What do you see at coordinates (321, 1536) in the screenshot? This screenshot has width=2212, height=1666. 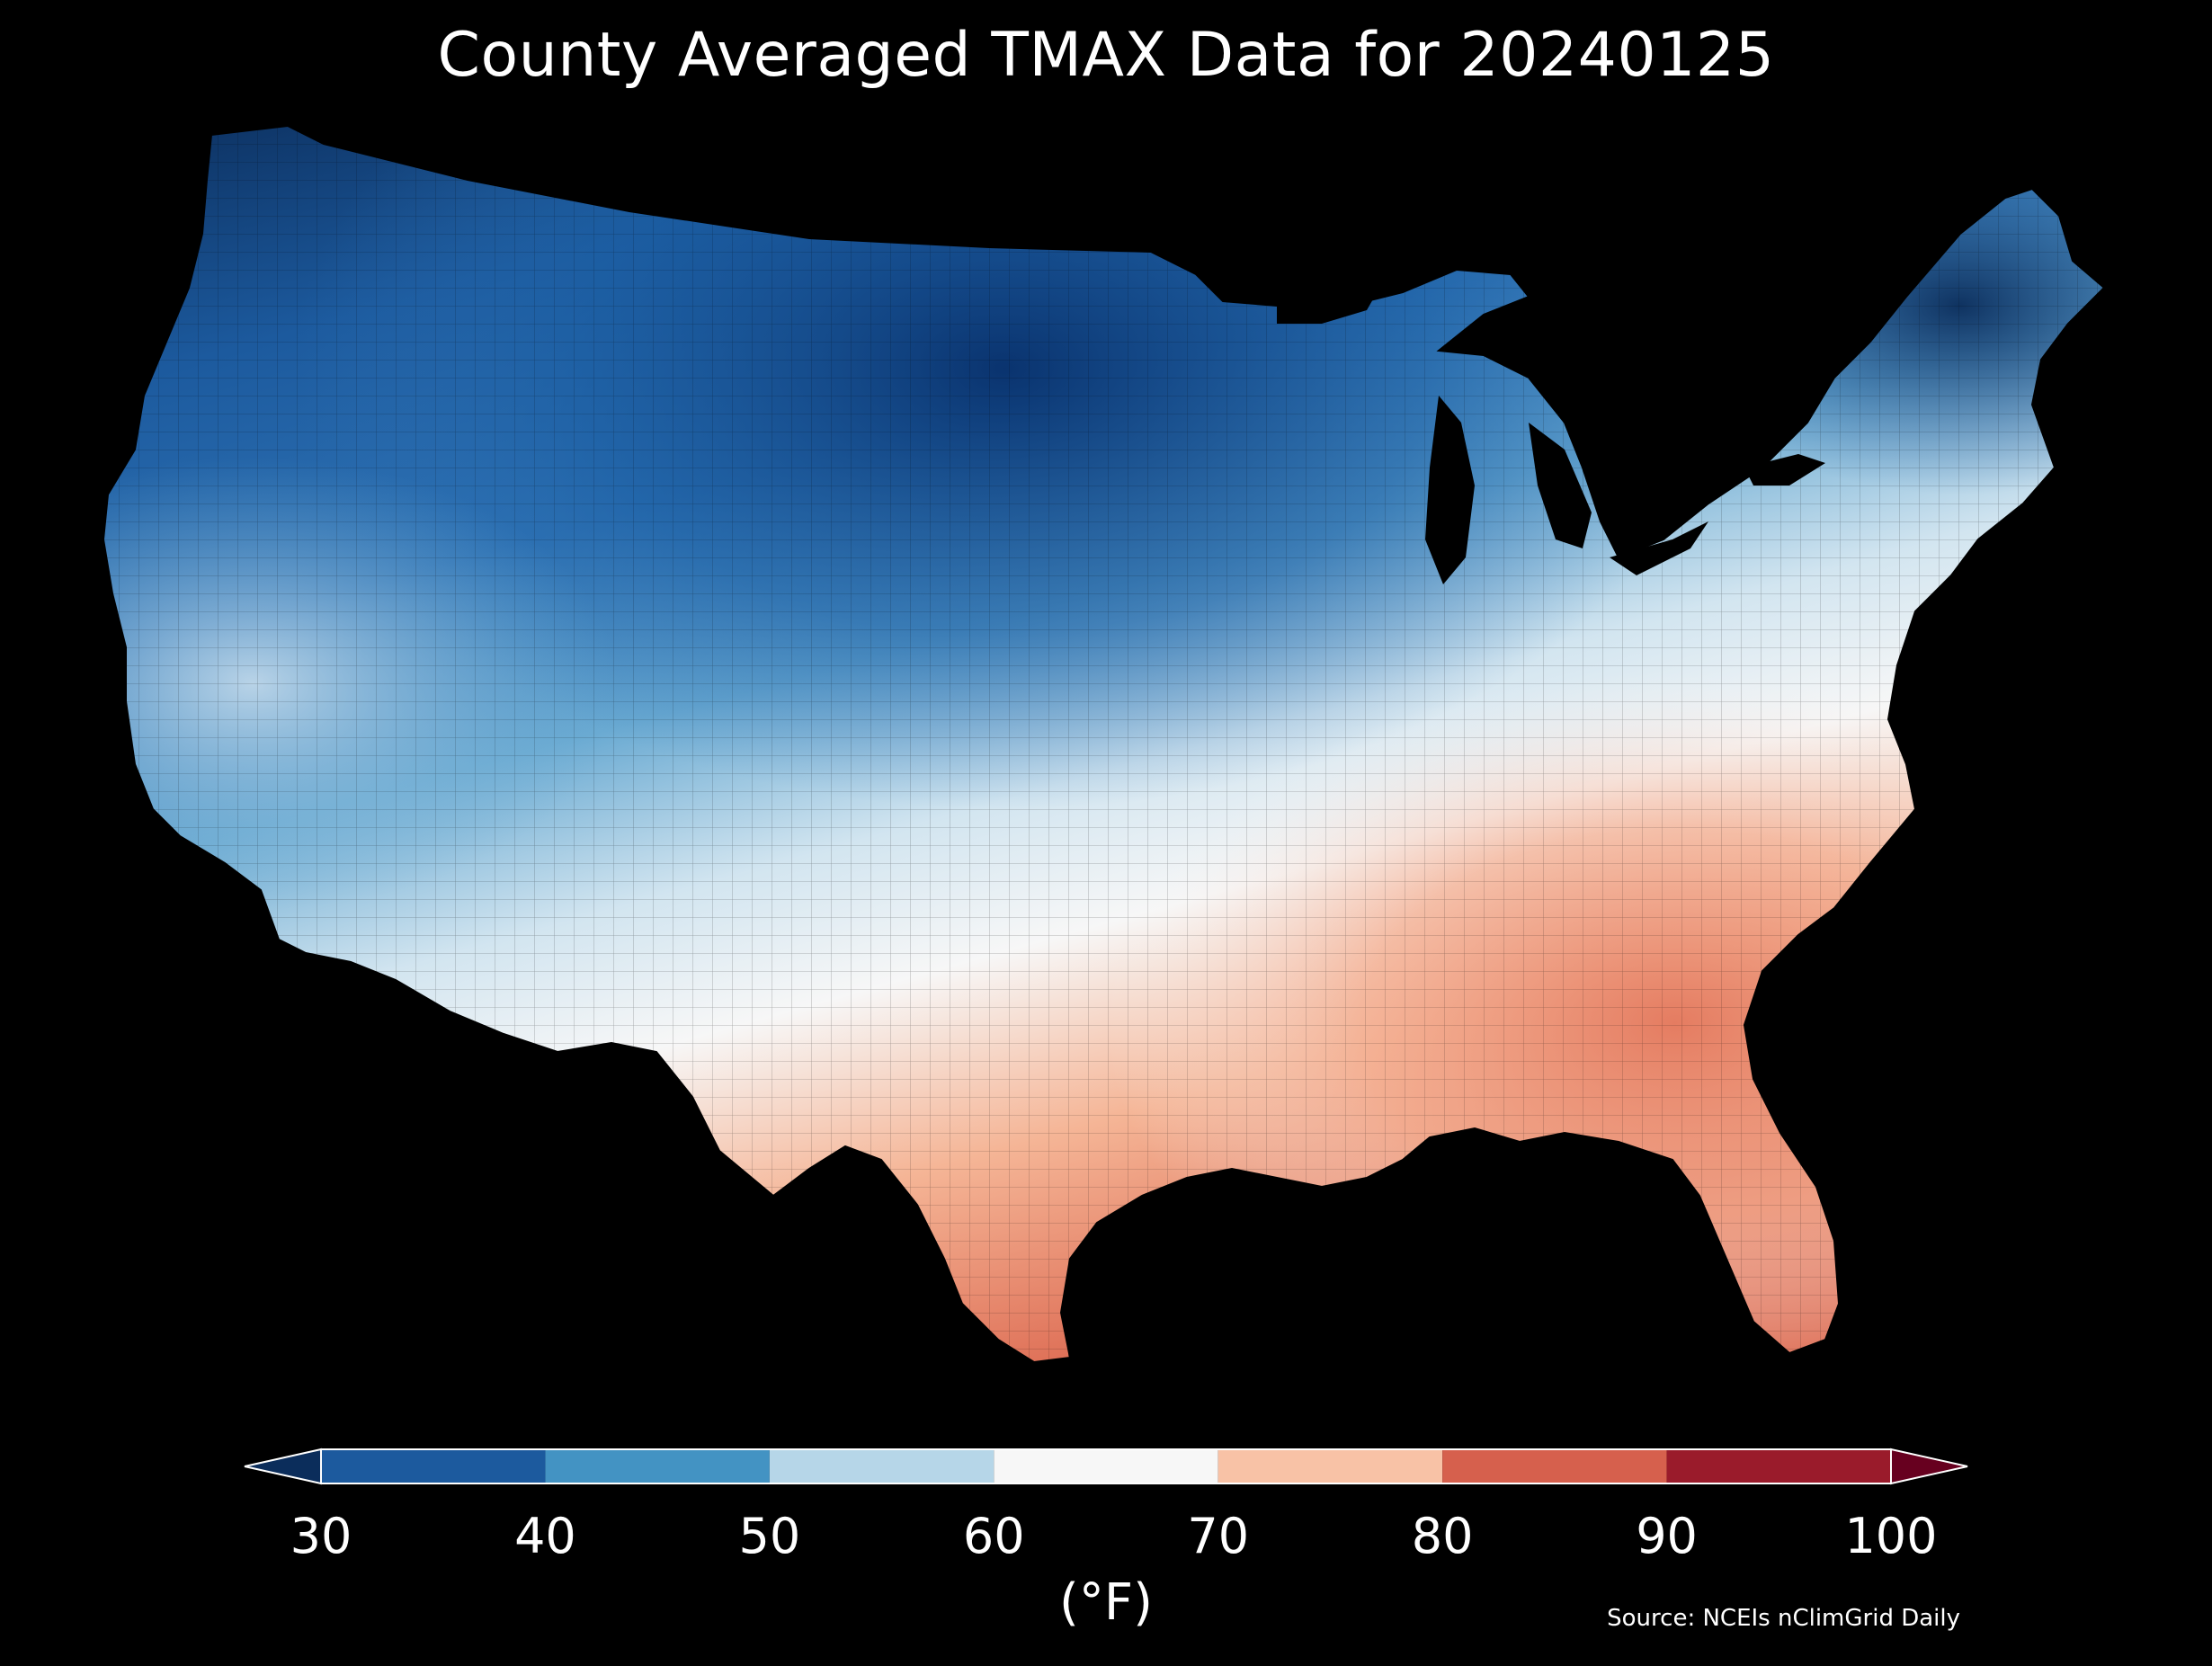 I see `colorbar-tick-30: 30` at bounding box center [321, 1536].